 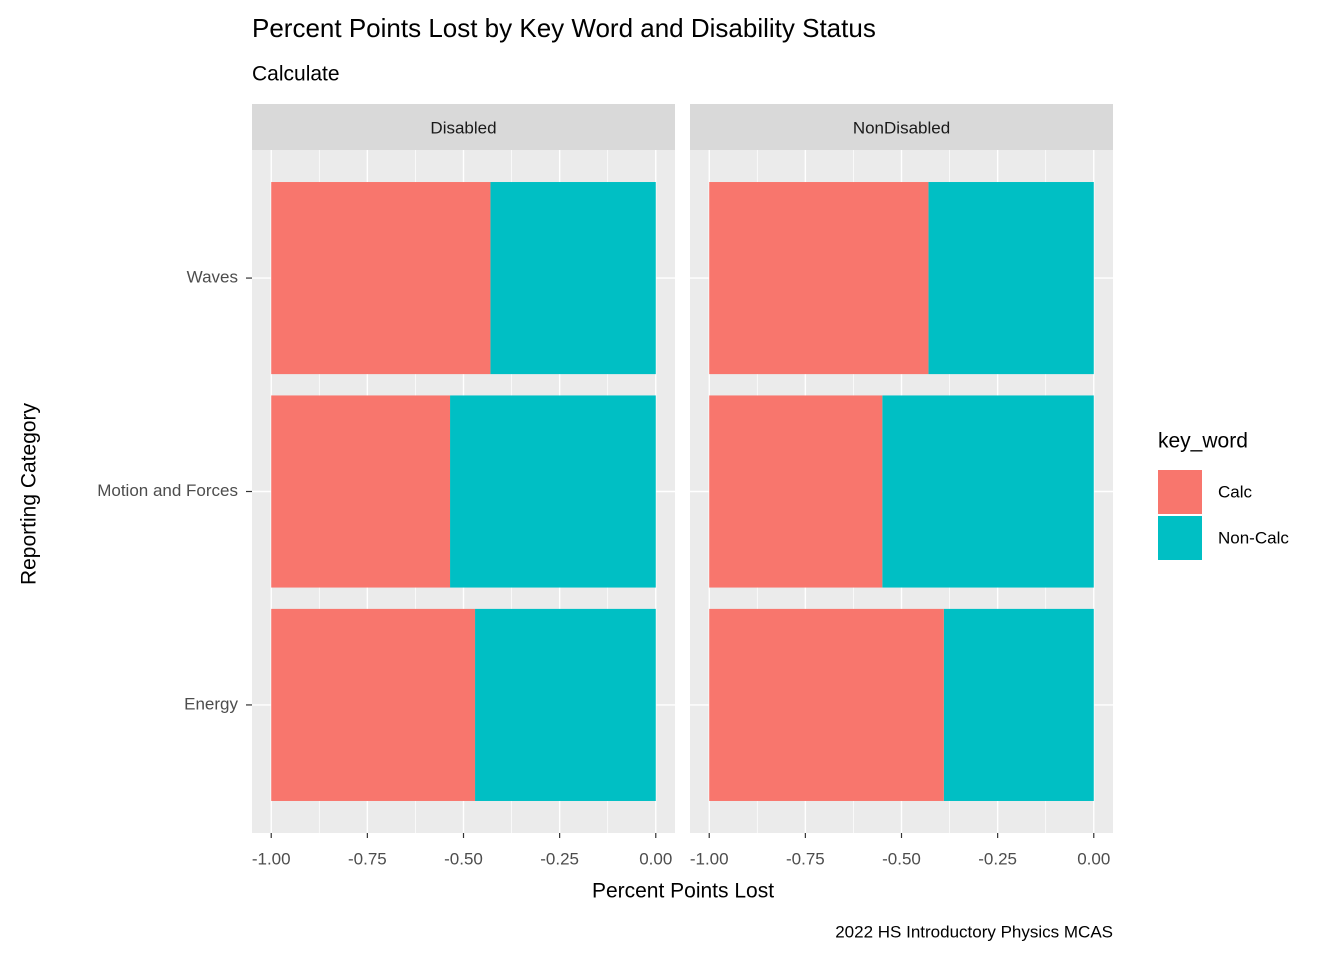 I want to click on y-tick-label: Energy, so click(x=211, y=703).